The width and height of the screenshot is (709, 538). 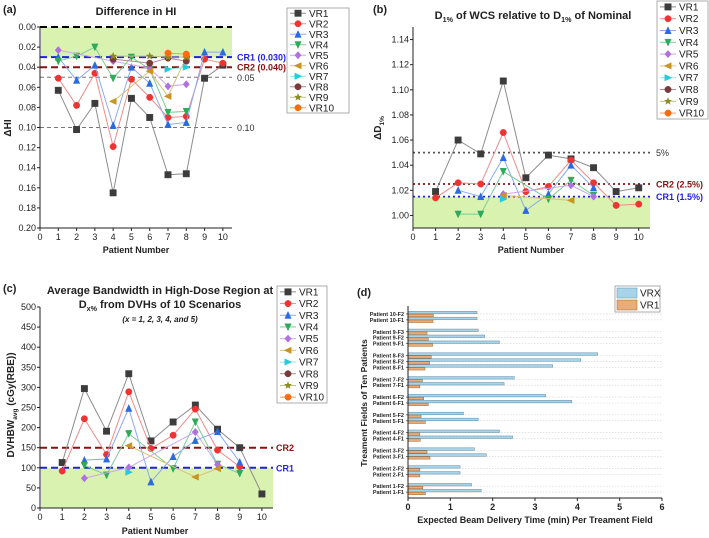 What do you see at coordinates (28, 448) in the screenshot?
I see `y-tick-label: 150` at bounding box center [28, 448].